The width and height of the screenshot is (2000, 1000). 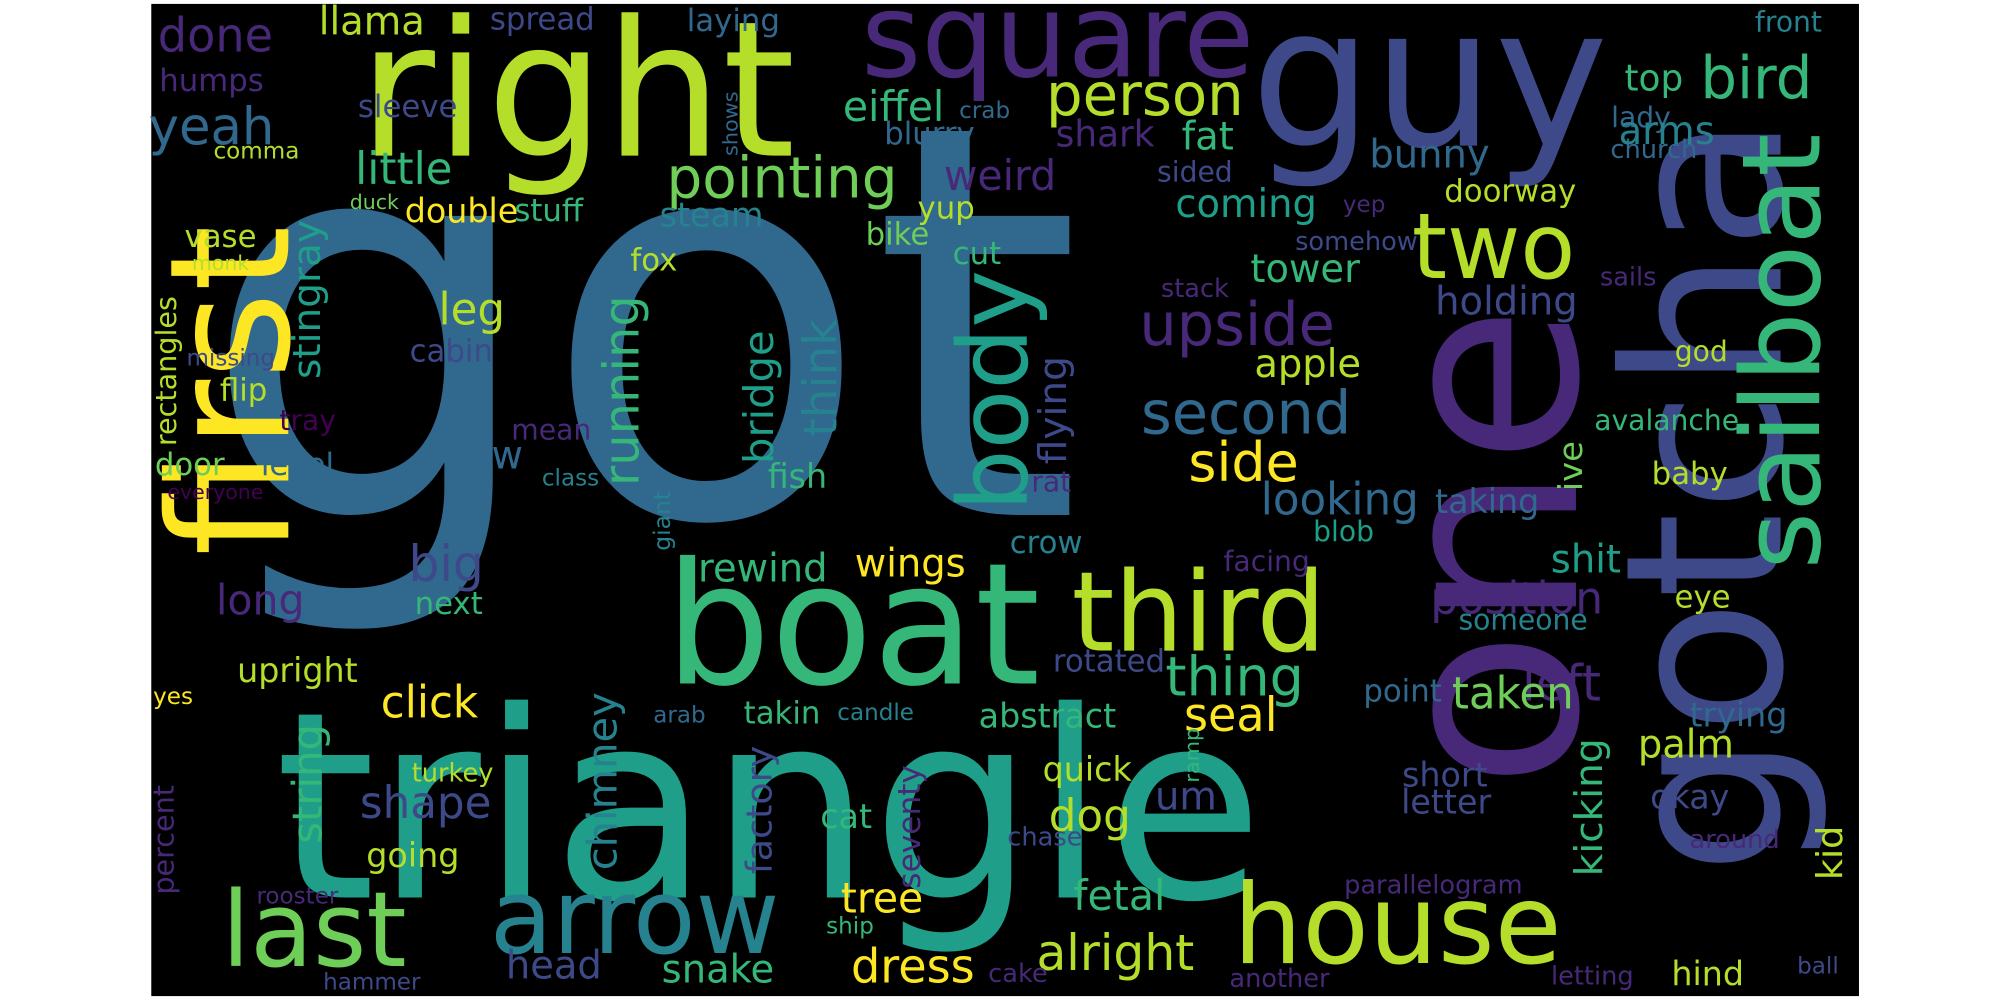 I want to click on word: bike, so click(x=898, y=234).